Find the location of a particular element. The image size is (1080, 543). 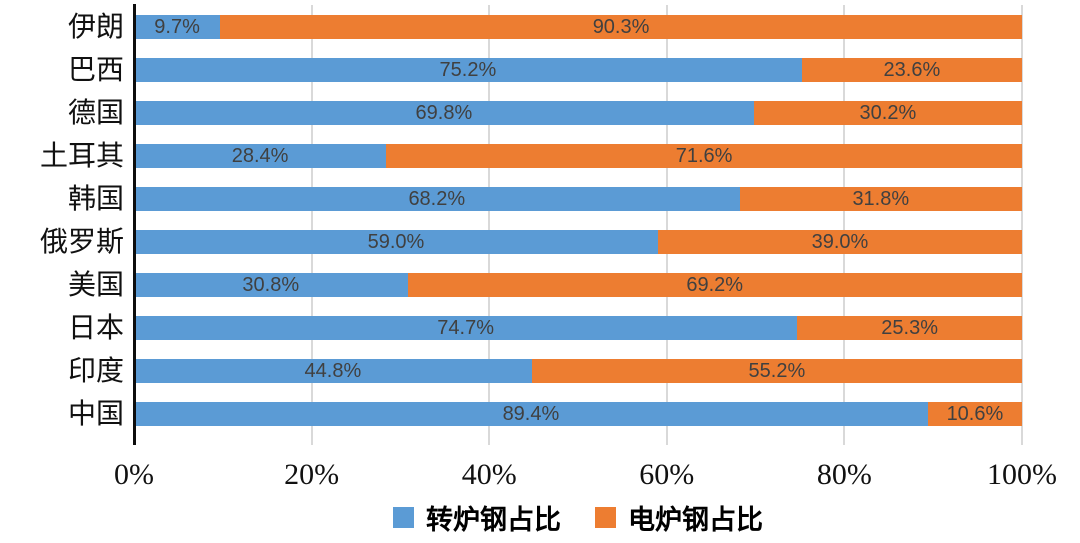

bar-segment-转炉钢占比: 9.7% is located at coordinates (177, 27).